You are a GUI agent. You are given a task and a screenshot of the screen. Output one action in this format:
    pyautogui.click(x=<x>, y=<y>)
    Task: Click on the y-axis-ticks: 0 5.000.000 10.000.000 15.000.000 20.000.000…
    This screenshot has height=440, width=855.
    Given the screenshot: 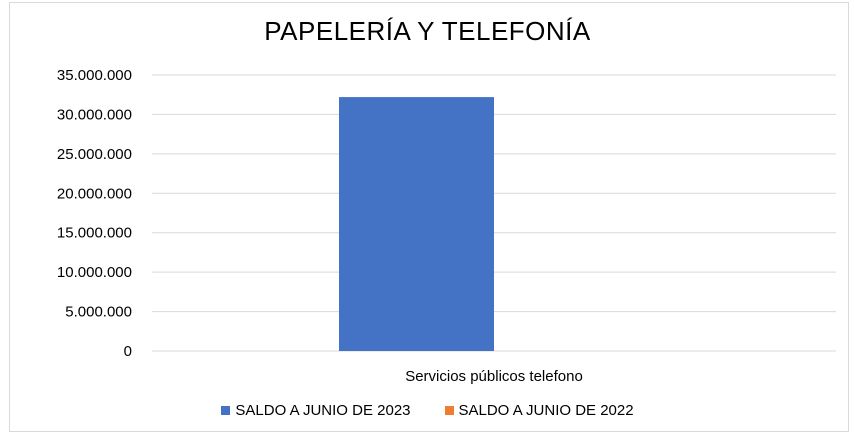 What is the action you would take?
    pyautogui.click(x=94, y=213)
    